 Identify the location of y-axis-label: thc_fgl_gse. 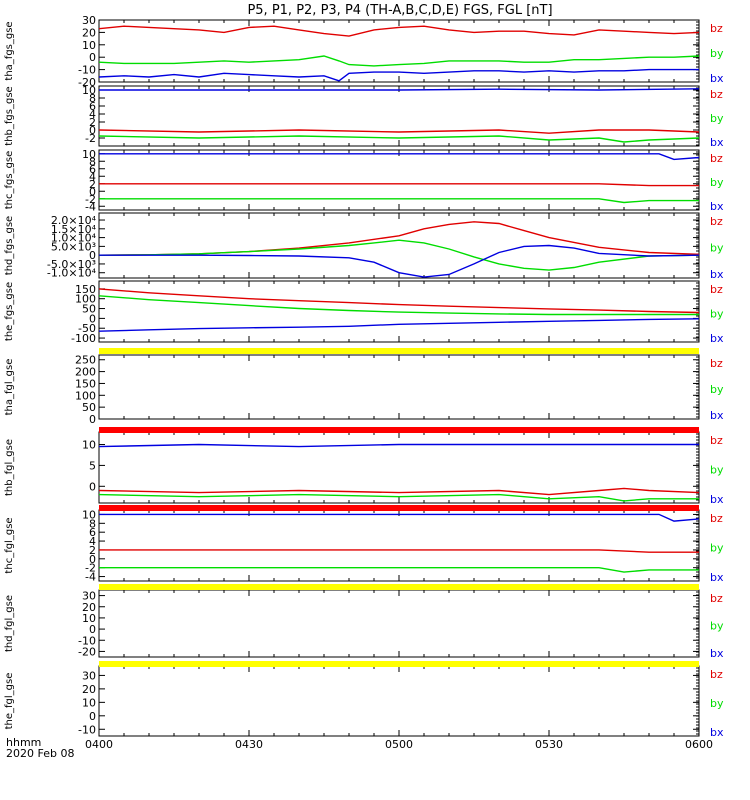
(9, 545).